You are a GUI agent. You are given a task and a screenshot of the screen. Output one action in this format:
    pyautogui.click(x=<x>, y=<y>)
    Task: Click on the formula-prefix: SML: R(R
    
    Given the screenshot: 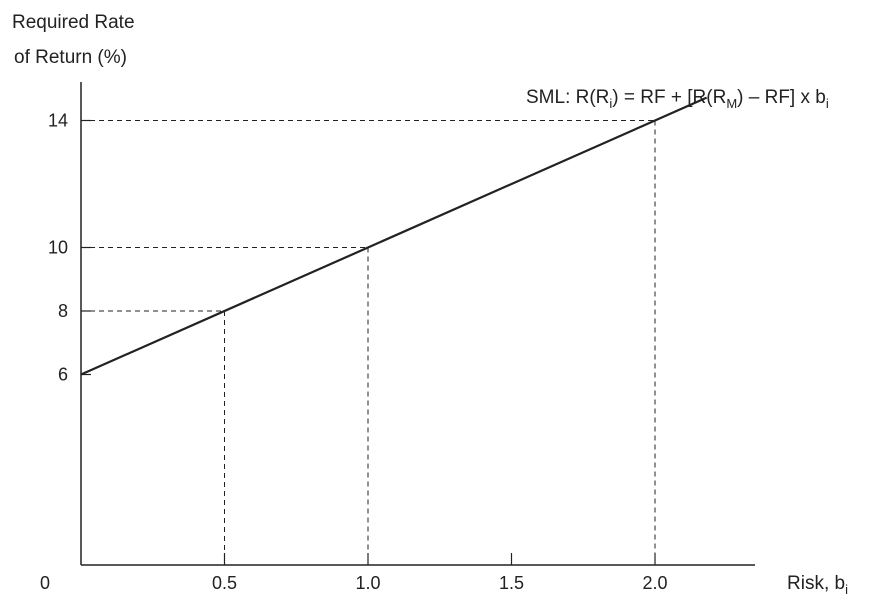 What is the action you would take?
    pyautogui.click(x=567, y=97)
    